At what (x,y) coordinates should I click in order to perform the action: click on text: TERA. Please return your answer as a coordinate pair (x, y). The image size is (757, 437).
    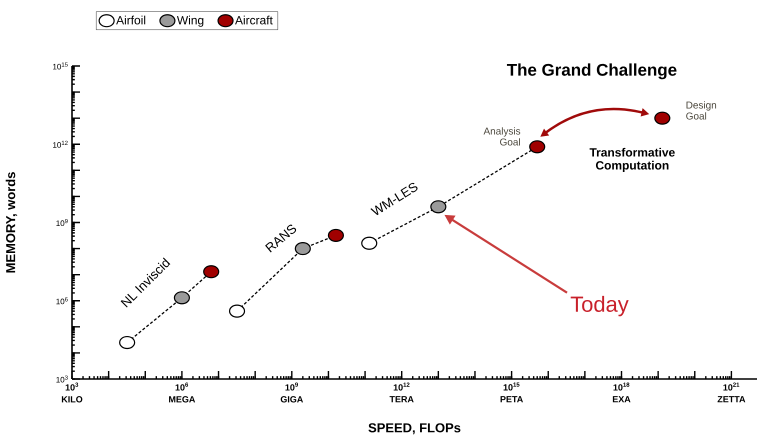
    Looking at the image, I should click on (402, 399).